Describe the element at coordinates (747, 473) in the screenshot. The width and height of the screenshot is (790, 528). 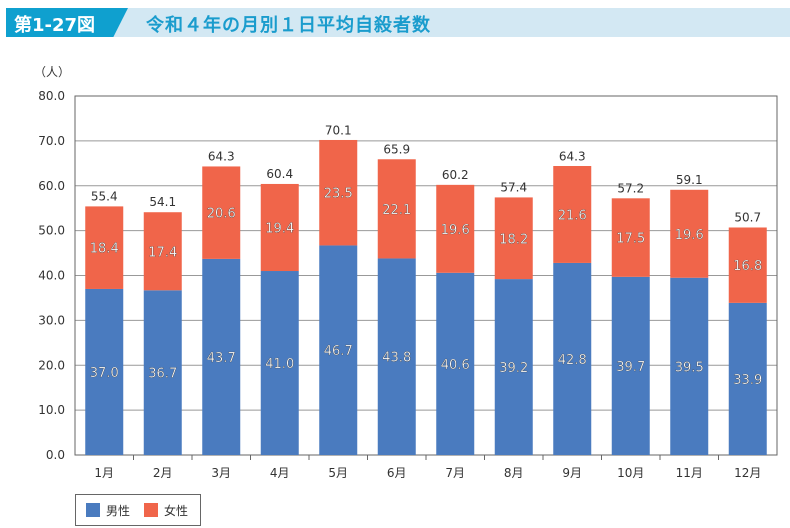
I see `x-tick-label: 12月` at that location.